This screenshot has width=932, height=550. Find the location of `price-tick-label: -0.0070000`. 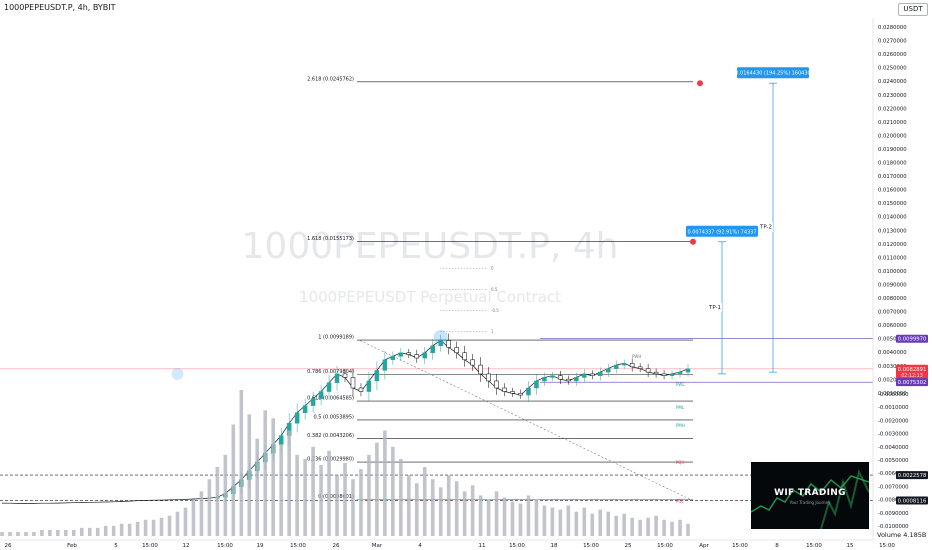

price-tick-label: -0.0070000 is located at coordinates (893, 487).